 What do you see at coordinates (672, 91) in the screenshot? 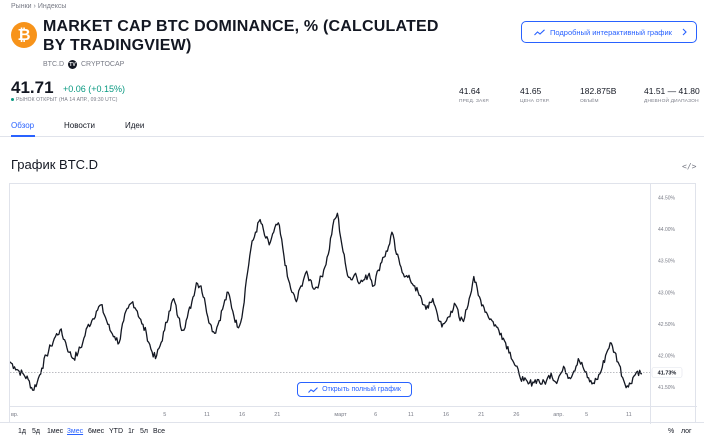
I see `stat-value: 41.51 — 41.80` at bounding box center [672, 91].